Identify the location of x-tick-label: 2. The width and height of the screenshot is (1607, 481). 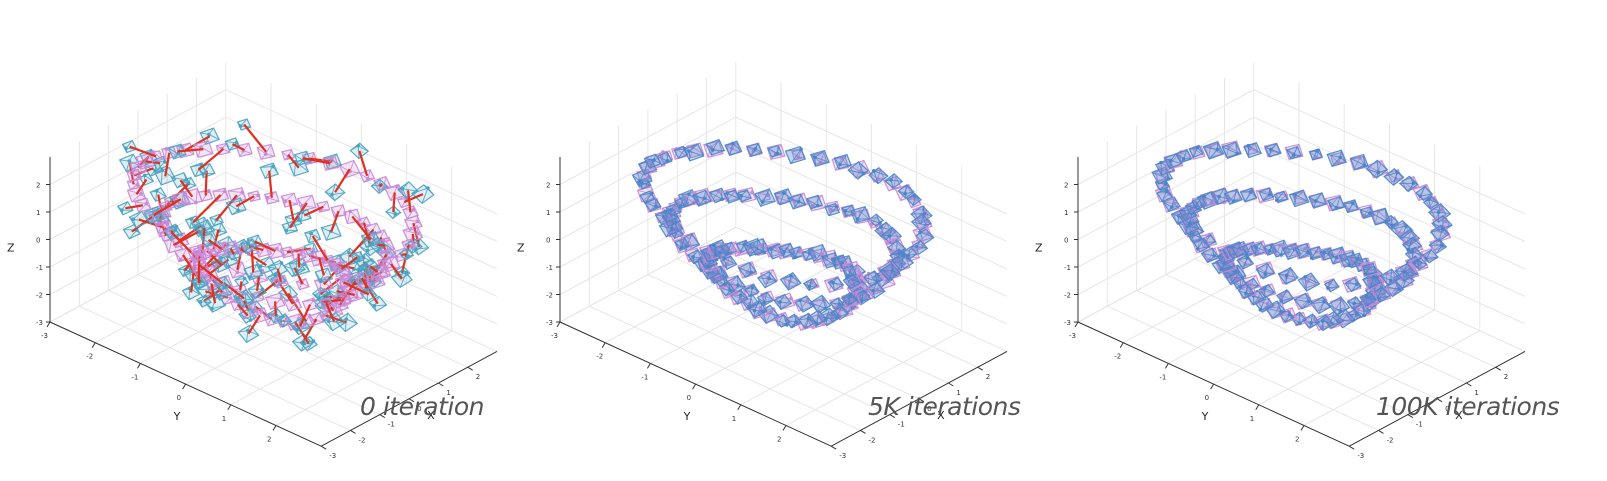
(1506, 377).